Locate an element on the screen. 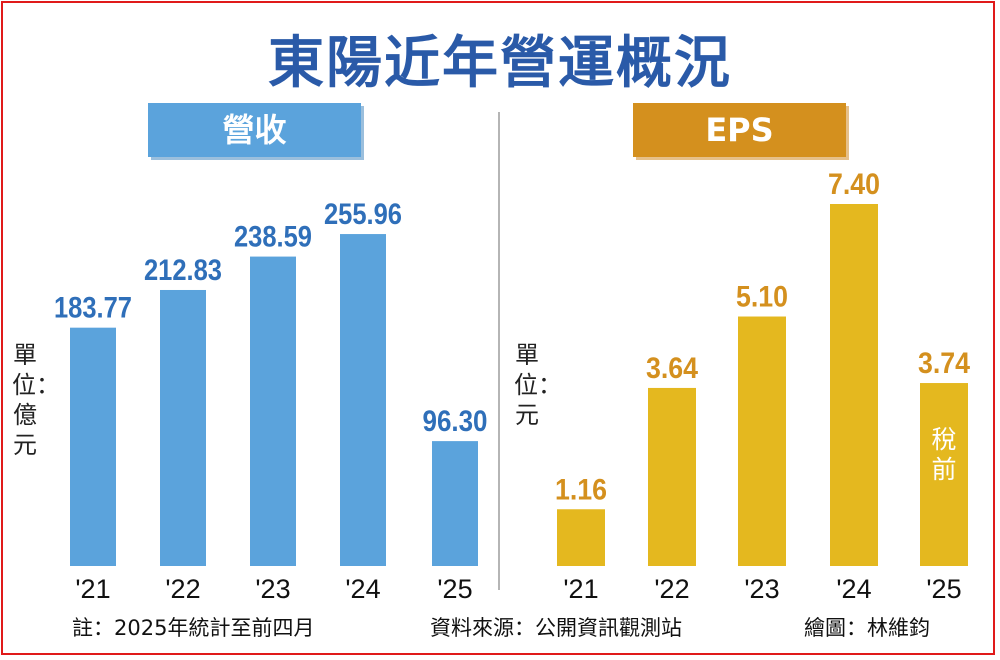  eps-value-label-4: 3.74 is located at coordinates (944, 363).